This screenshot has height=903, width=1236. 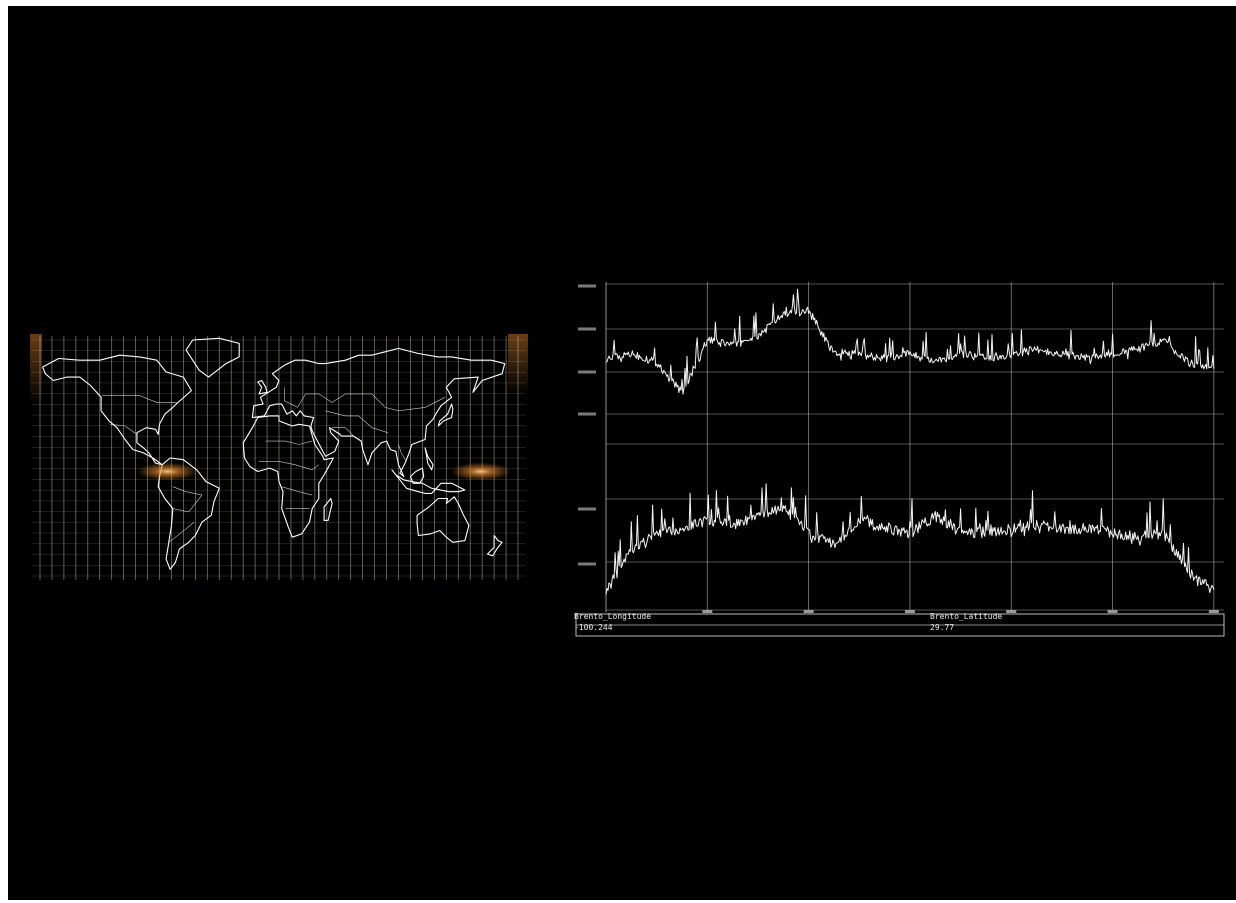 I want to click on coastline-eurasia, so click(x=378, y=412).